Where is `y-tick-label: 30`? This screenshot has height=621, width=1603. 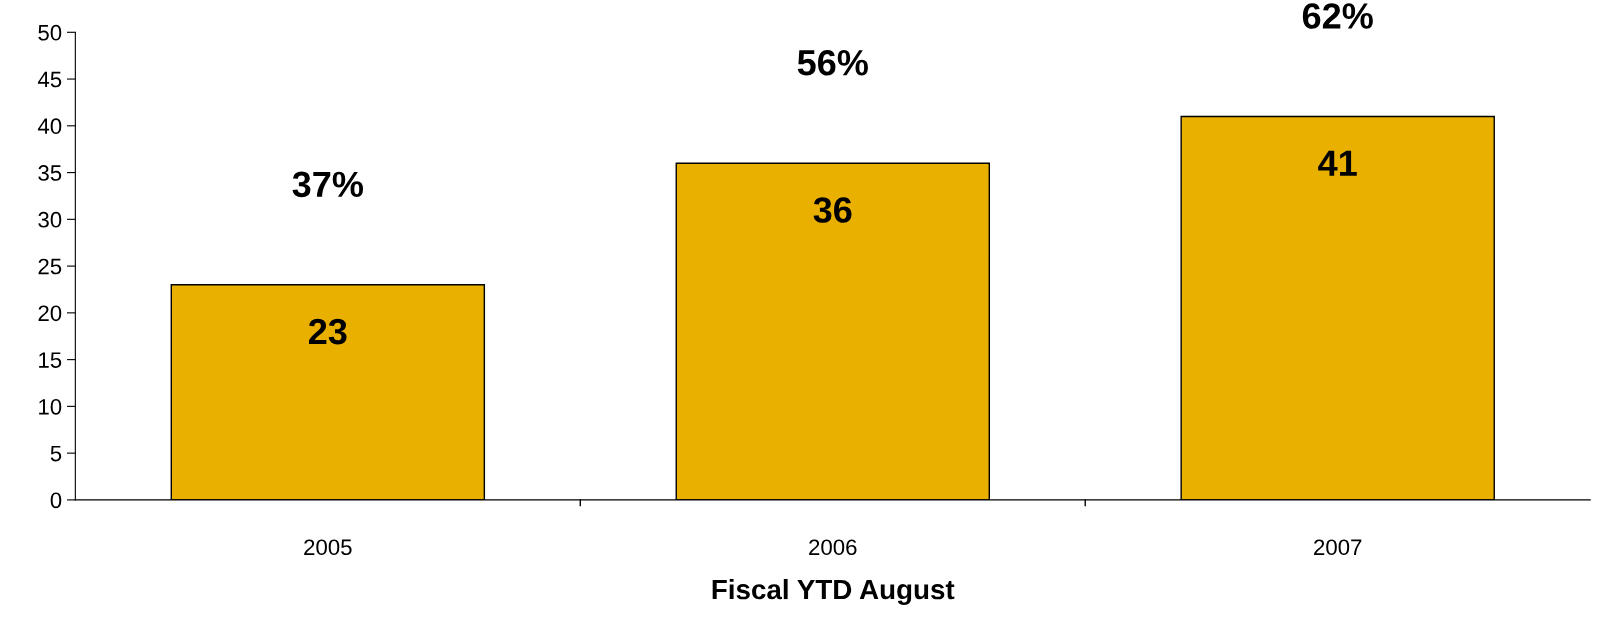
y-tick-label: 30 is located at coordinates (50, 219).